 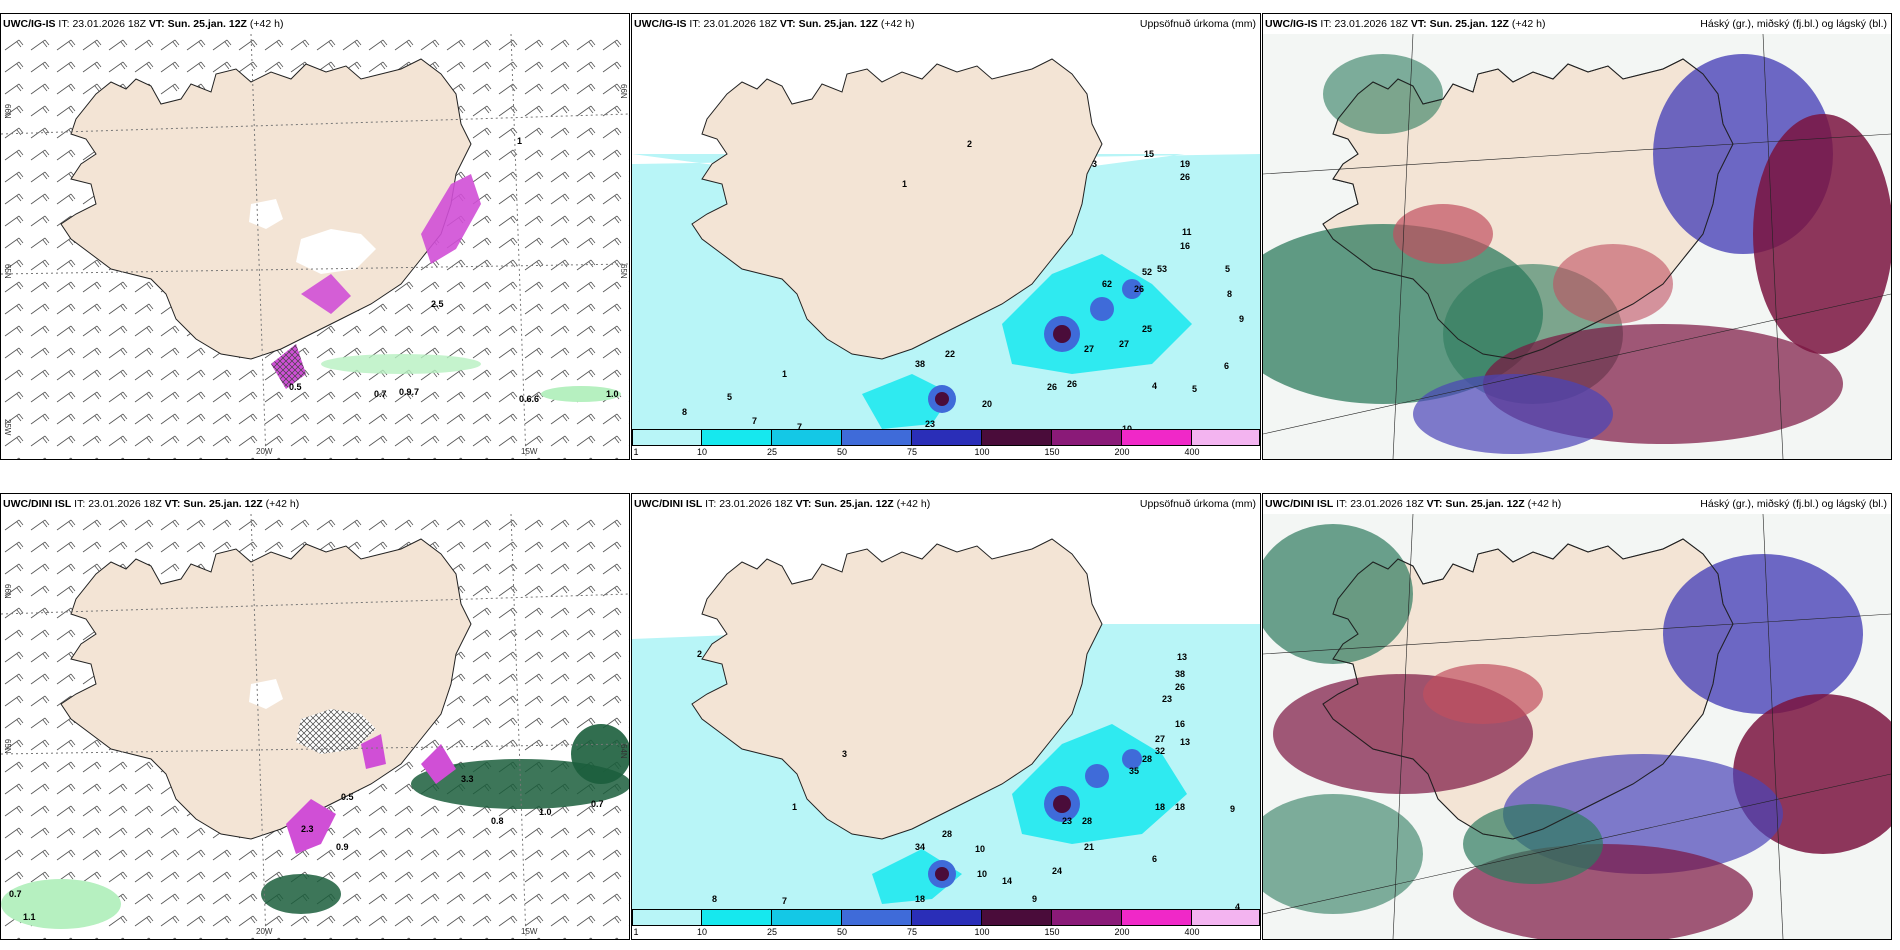 I want to click on precip-value: 13, so click(x=1185, y=742).